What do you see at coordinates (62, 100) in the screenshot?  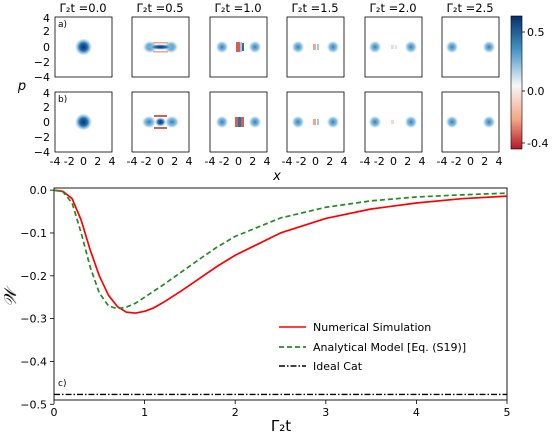 I see `row-label-b: b)` at bounding box center [62, 100].